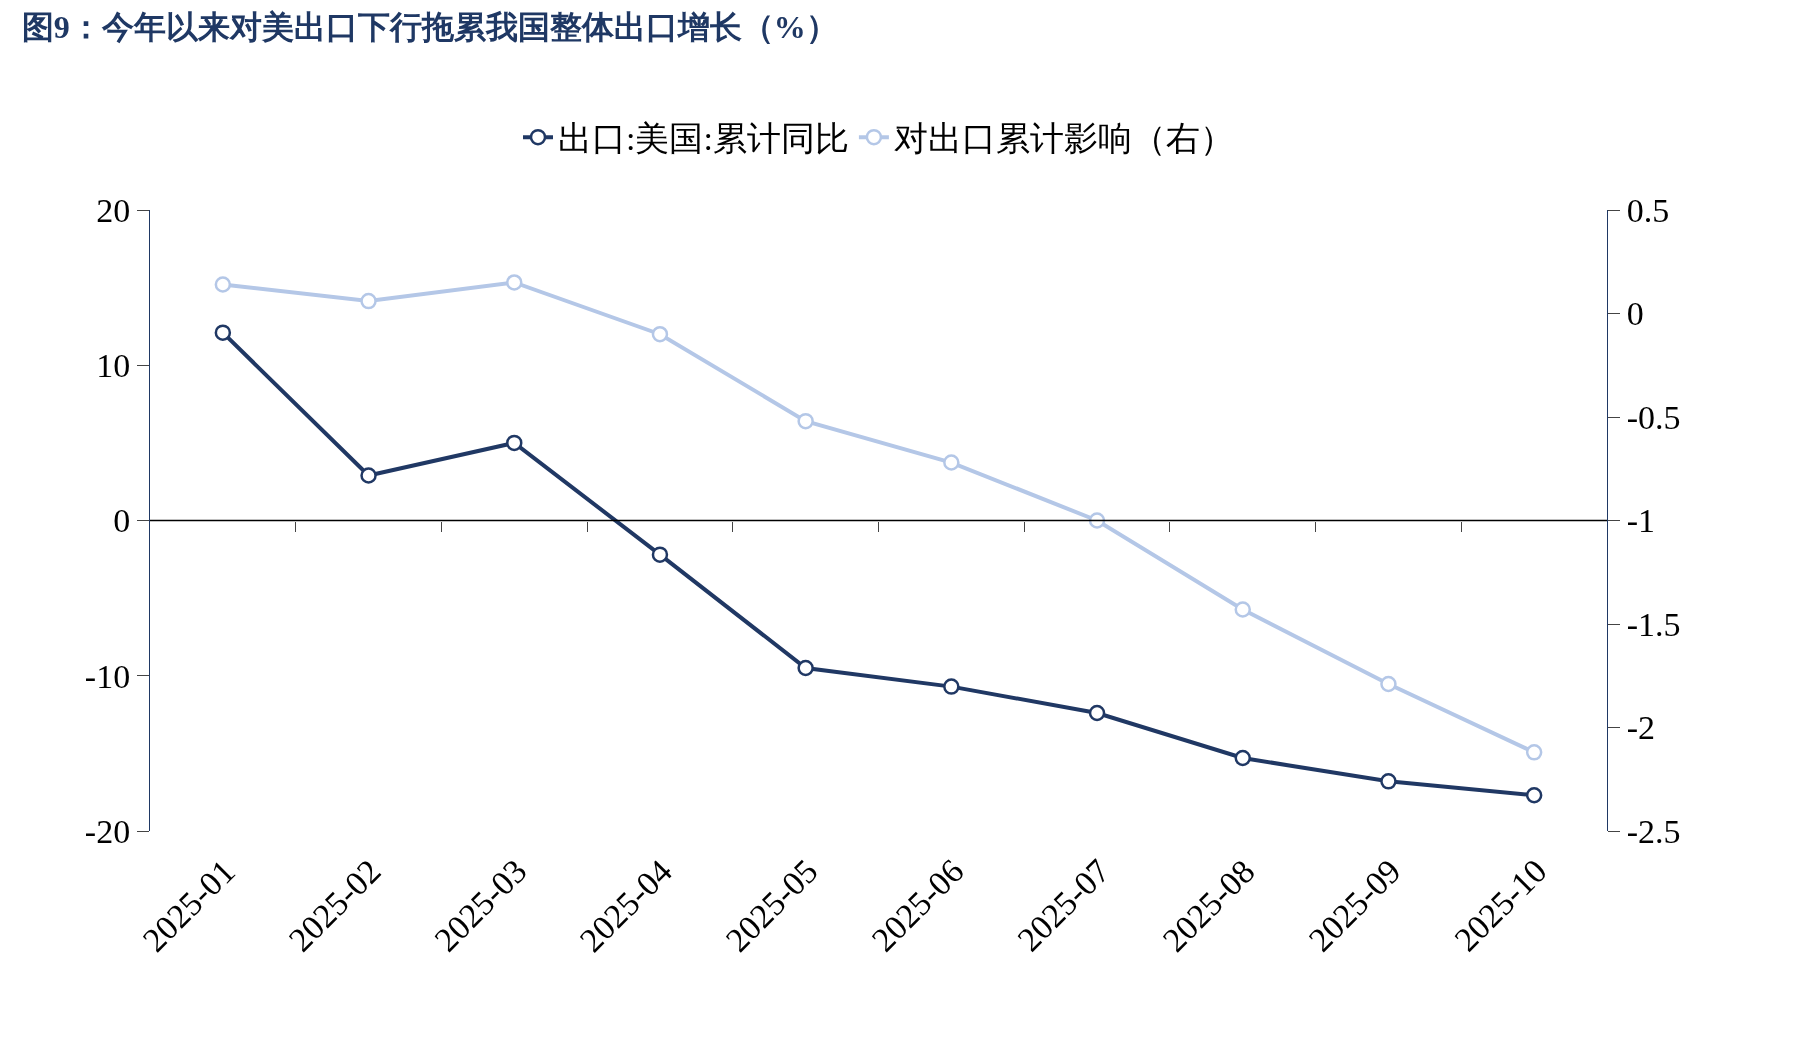 Image resolution: width=1807 pixels, height=1051 pixels. Describe the element at coordinates (429, 27) in the screenshot. I see `chart-title: 图9：今年以来对美出口下行拖累我国整体出口增长（%）` at that location.